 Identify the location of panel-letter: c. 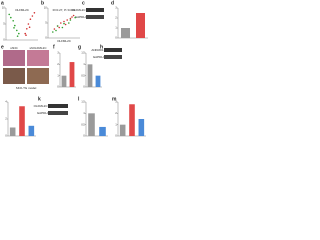
(83, 3).